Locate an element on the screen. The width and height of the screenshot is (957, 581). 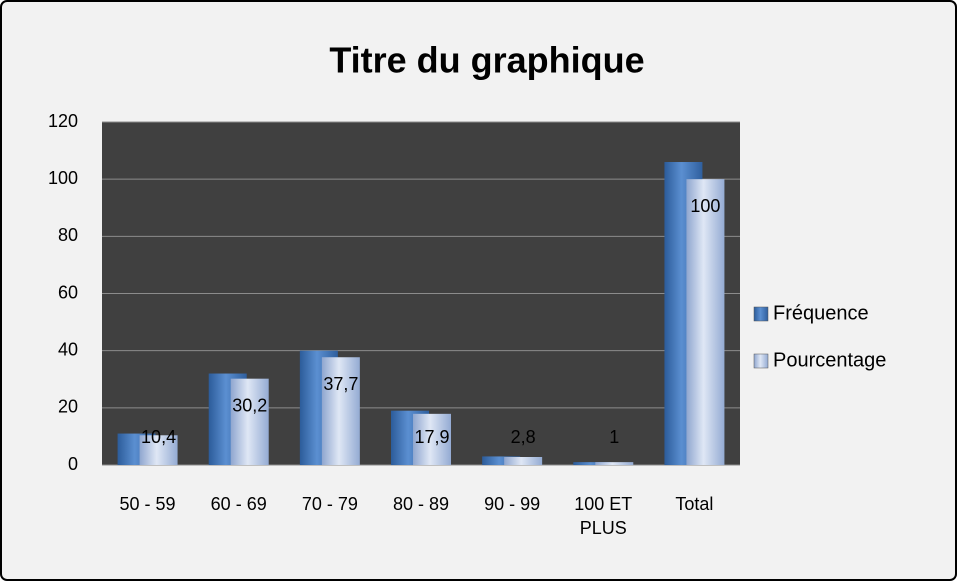
x-tick-label: 80 - 89 is located at coordinates (421, 504).